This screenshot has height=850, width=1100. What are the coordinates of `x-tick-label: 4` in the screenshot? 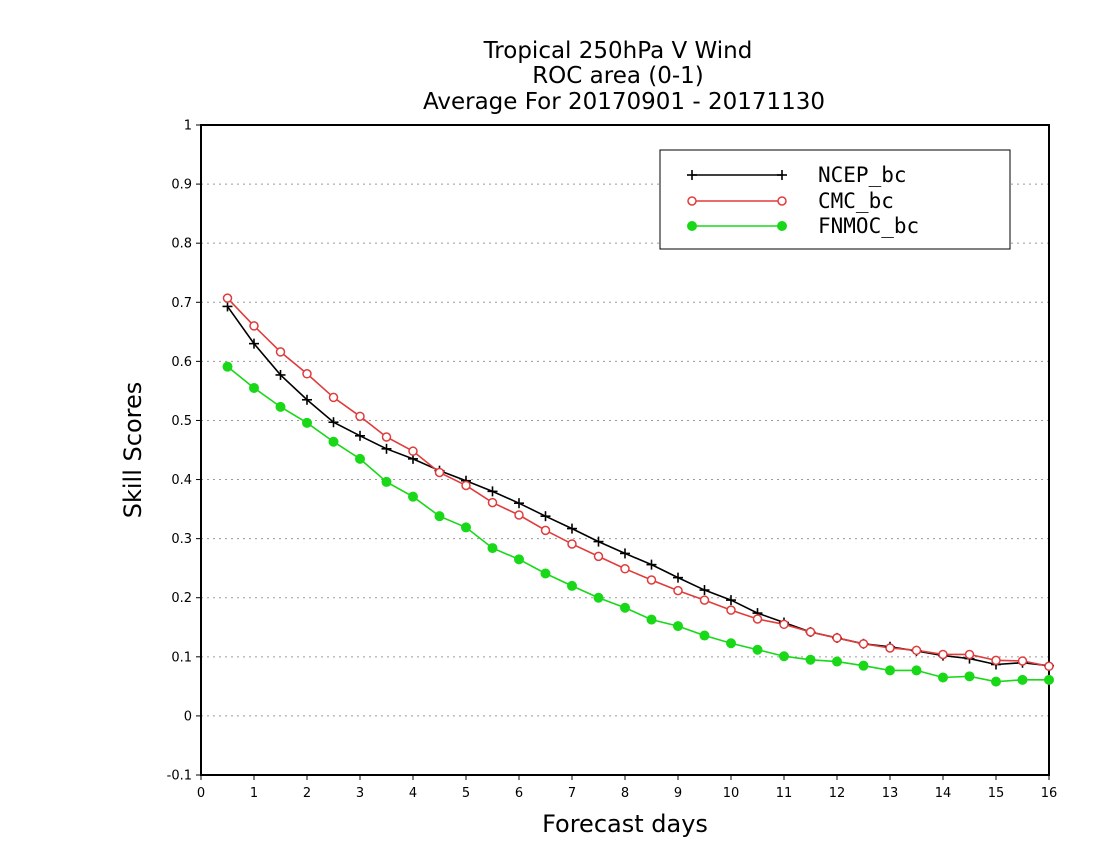 It's located at (413, 793).